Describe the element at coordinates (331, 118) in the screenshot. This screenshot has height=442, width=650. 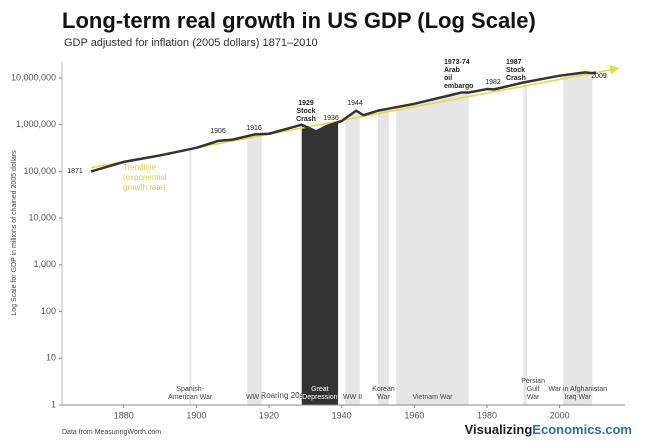
I see `annotation: 1936` at that location.